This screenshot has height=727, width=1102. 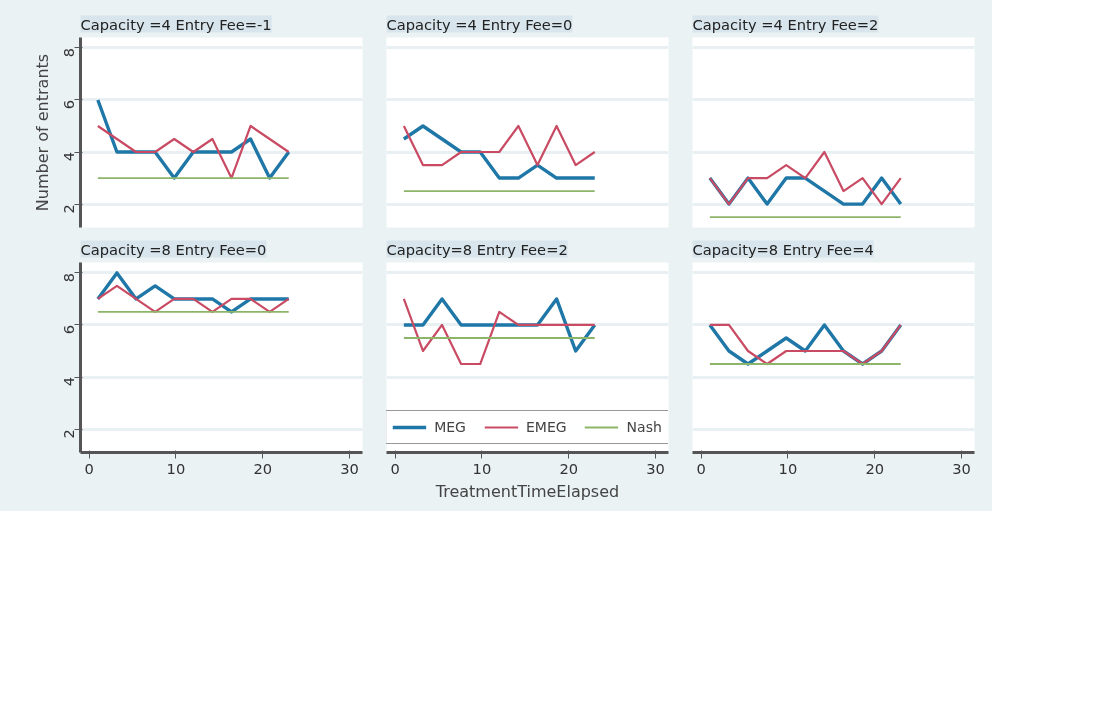 I want to click on y-axis-title: Number of entrants, so click(x=42, y=132).